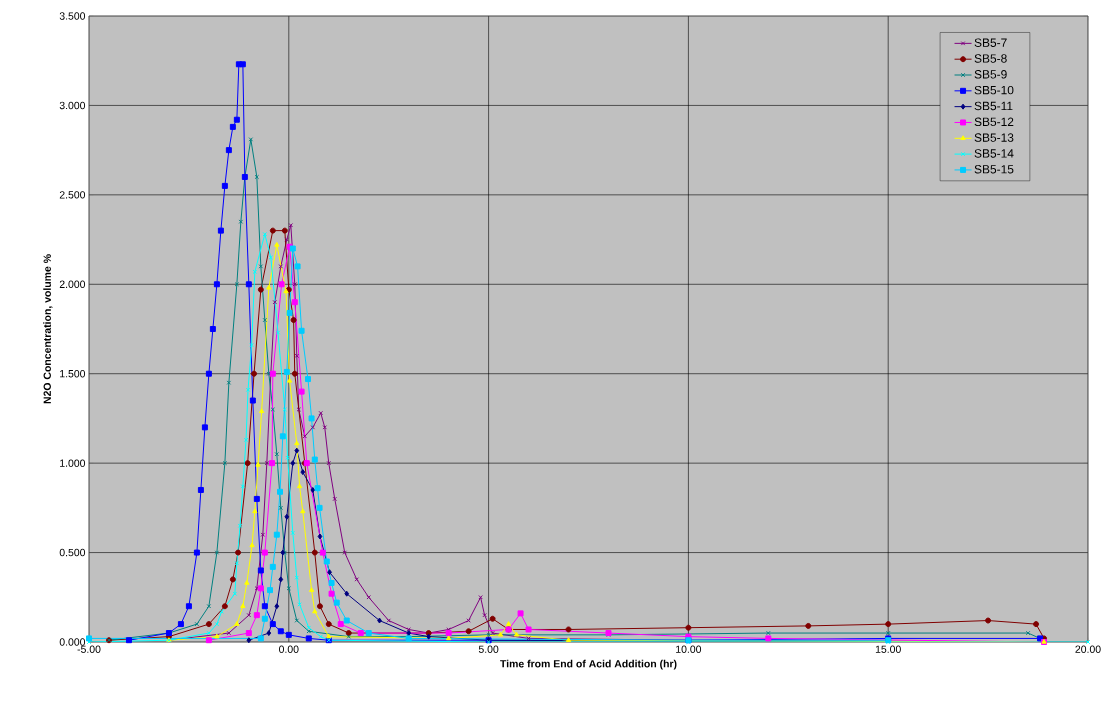 This screenshot has width=1117, height=711. What do you see at coordinates (73, 374) in the screenshot?
I see `y-tick-label: 1.500` at bounding box center [73, 374].